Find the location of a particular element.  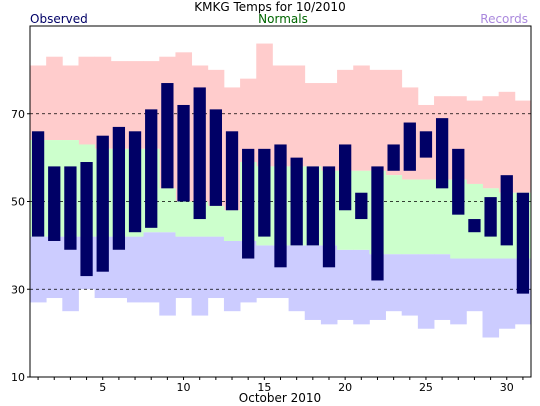

y-tick-label: 70 is located at coordinates (18, 114).